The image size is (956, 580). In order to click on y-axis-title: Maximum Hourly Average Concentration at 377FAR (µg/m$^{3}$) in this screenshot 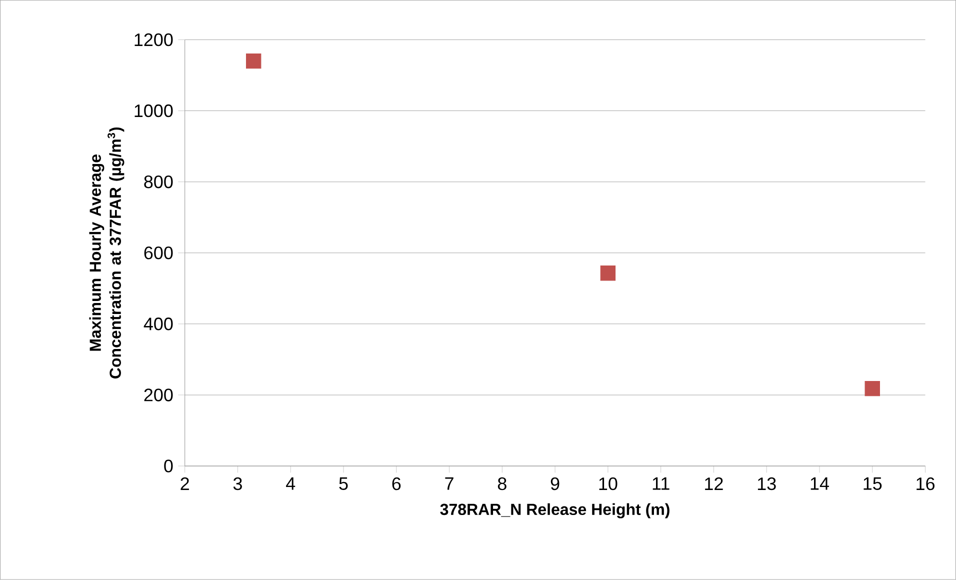, I will do `click(106, 253)`.